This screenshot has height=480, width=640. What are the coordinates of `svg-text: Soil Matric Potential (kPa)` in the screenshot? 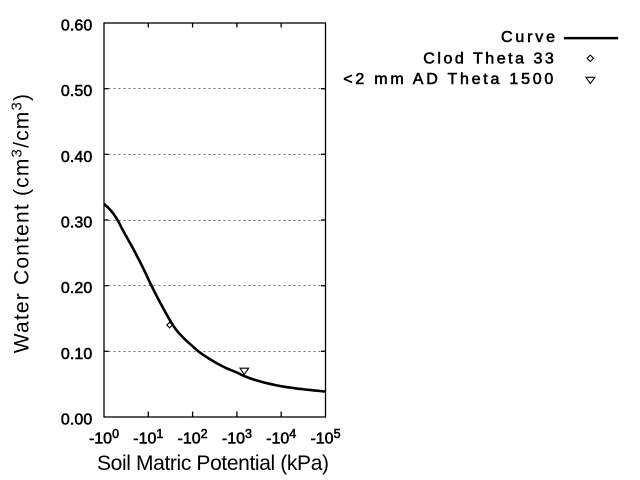 It's located at (213, 463).